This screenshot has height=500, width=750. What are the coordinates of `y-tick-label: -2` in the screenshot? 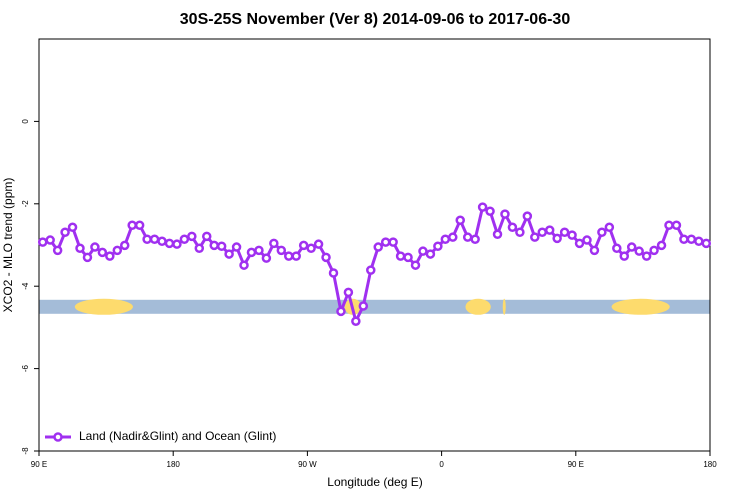 It's located at (25, 204).